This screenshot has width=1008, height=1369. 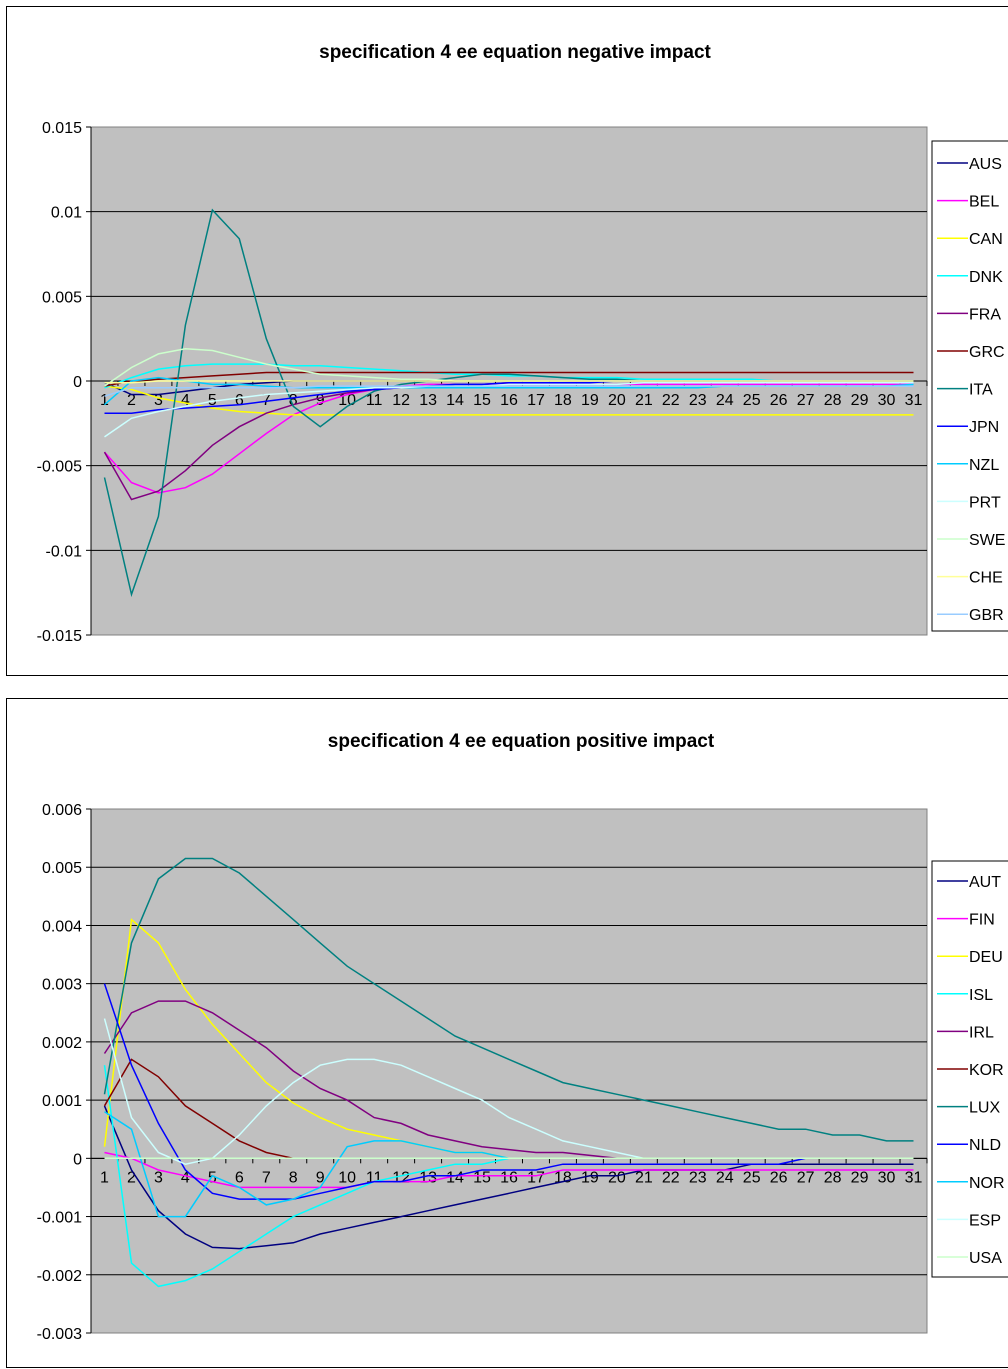 I want to click on y-tick-label: 0.004, so click(x=62, y=926).